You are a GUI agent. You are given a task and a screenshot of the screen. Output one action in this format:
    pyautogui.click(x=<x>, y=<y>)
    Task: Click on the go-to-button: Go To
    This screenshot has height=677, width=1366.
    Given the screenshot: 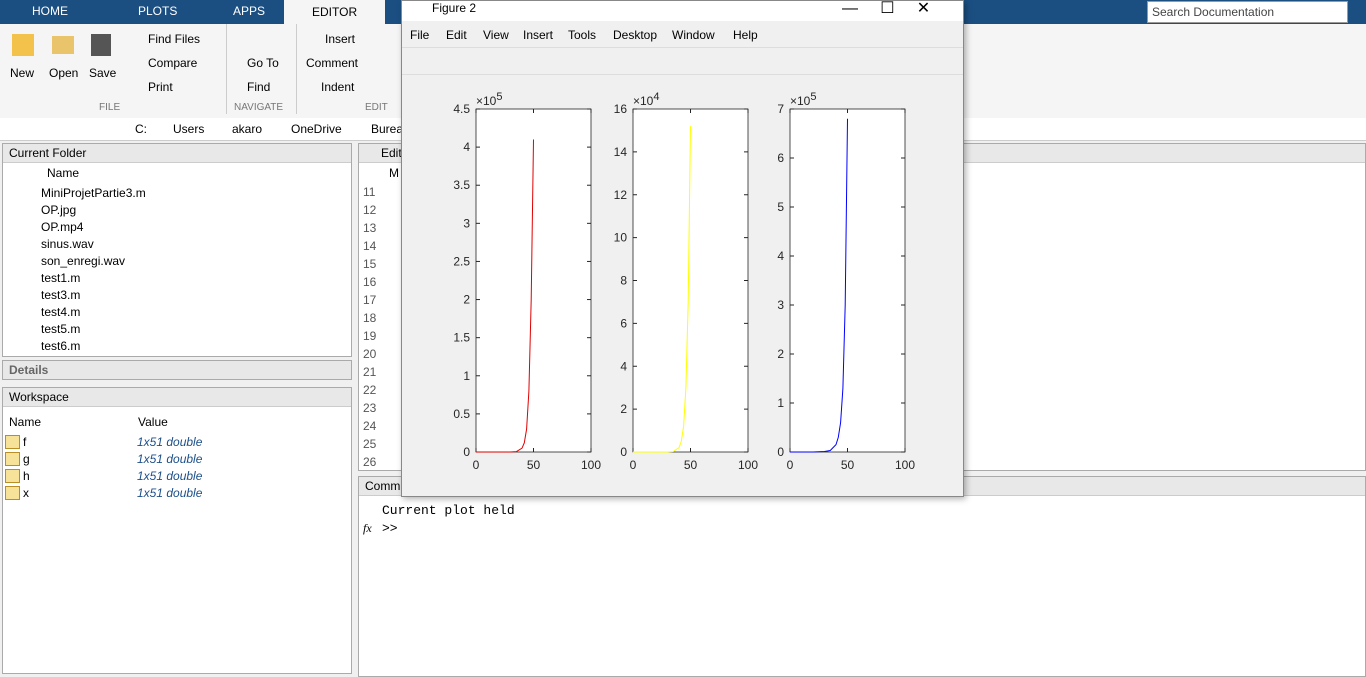 What is the action you would take?
    pyautogui.click(x=263, y=63)
    